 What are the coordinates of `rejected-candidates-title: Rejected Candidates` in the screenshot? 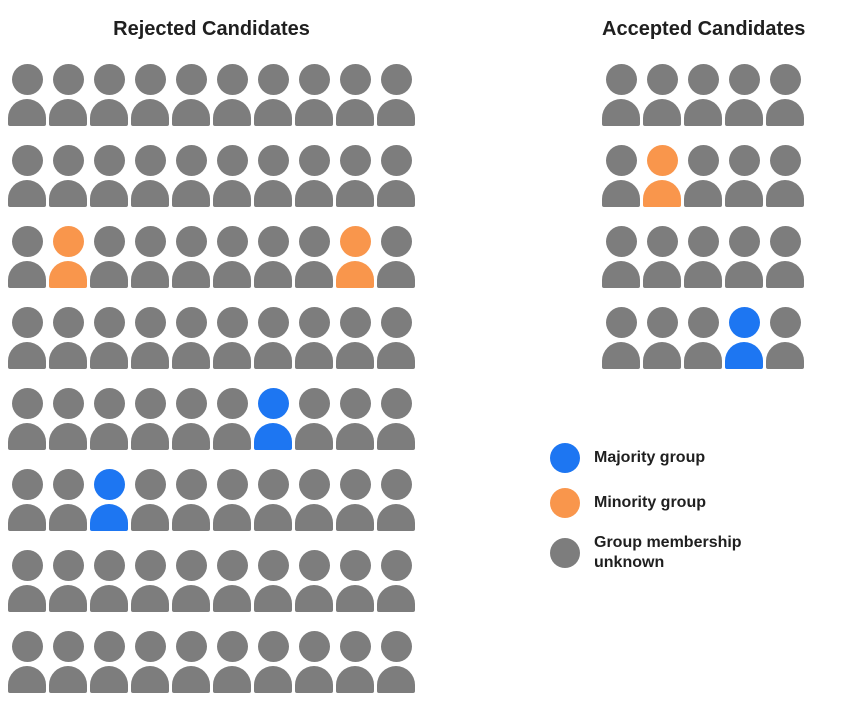 It's located at (211, 29).